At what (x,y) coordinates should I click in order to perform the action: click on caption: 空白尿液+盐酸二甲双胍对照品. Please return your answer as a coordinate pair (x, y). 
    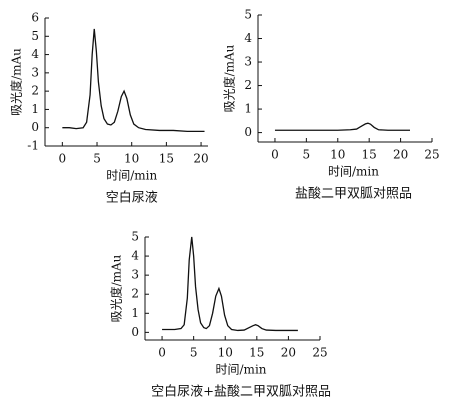
    Looking at the image, I should click on (241, 392).